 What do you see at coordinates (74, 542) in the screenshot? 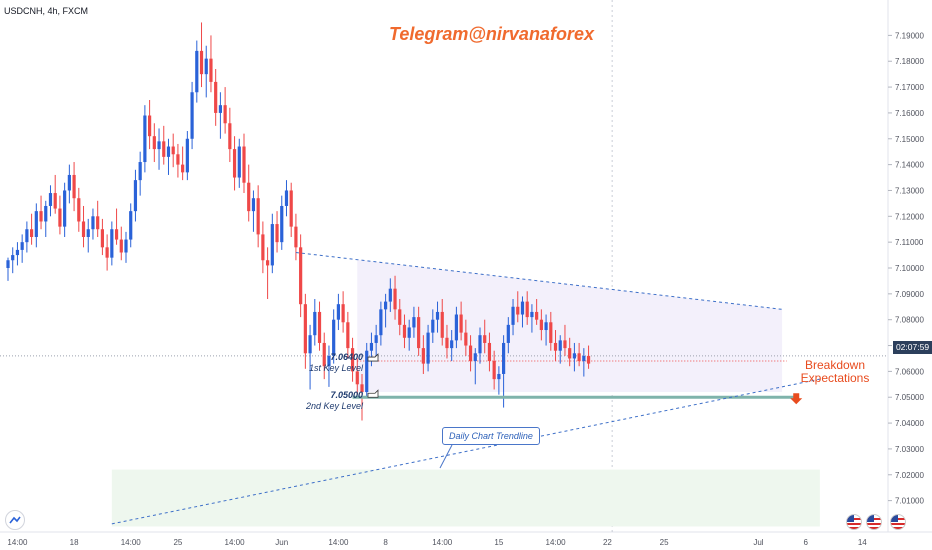
I see `time-tick-label: 18` at bounding box center [74, 542].